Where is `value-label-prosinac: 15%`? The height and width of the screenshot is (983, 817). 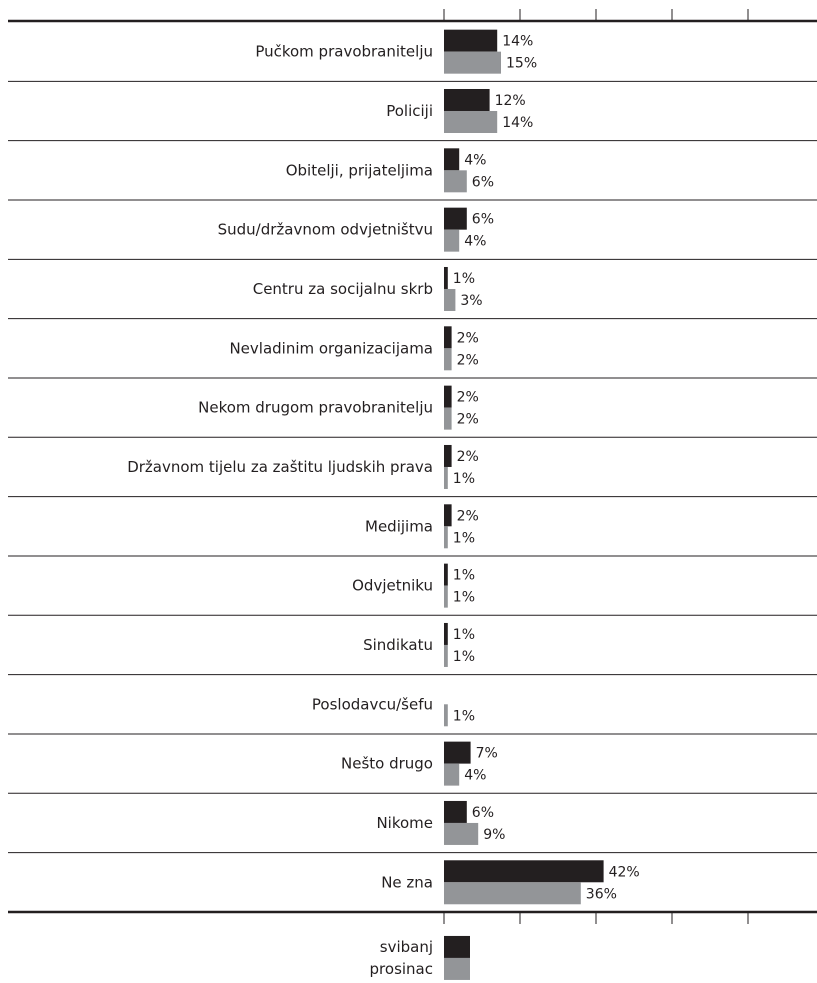
value-label-prosinac: 15% is located at coordinates (521, 64).